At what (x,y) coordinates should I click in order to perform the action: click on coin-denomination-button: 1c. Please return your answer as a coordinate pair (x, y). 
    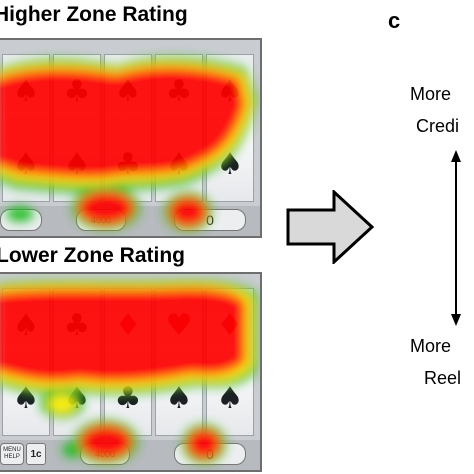
    Looking at the image, I should click on (36, 454).